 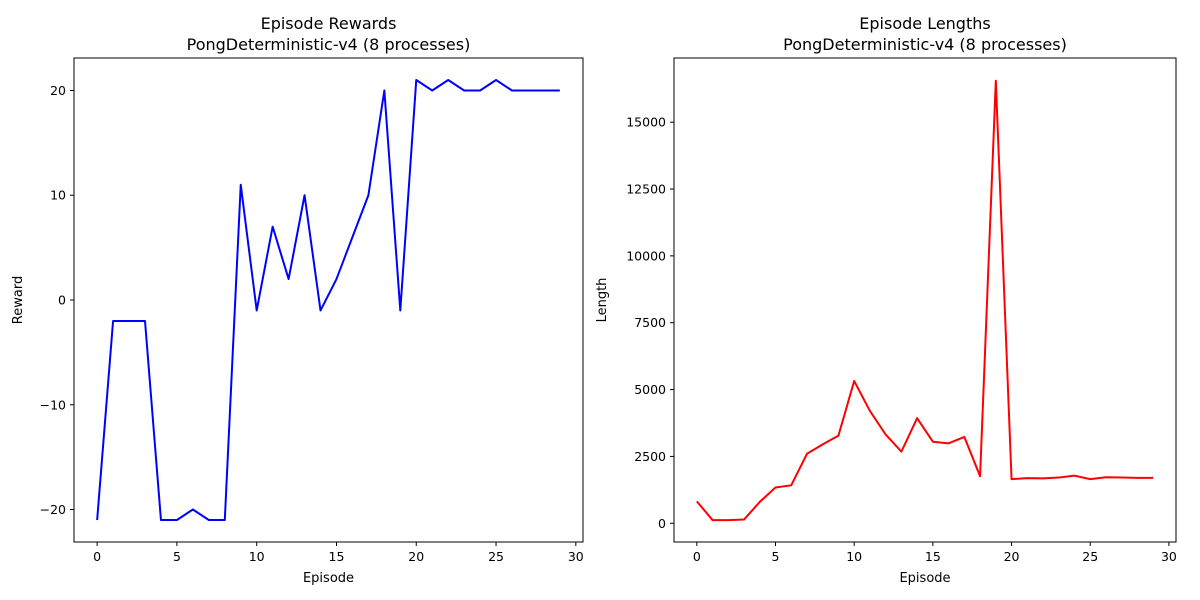 I want to click on rewards-x-axis-label: Episode, so click(x=328, y=578).